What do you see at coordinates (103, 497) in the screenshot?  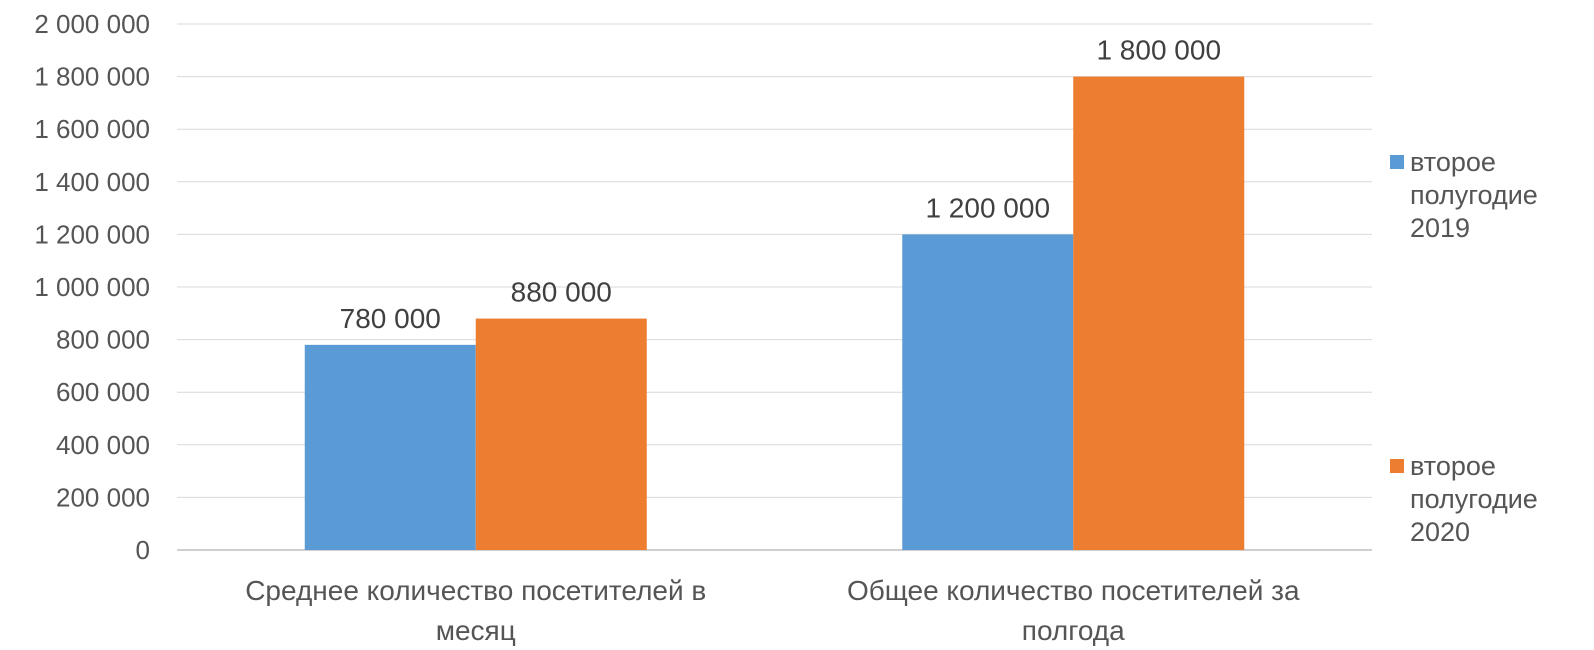 I see `y-tick-label: 200 000` at bounding box center [103, 497].